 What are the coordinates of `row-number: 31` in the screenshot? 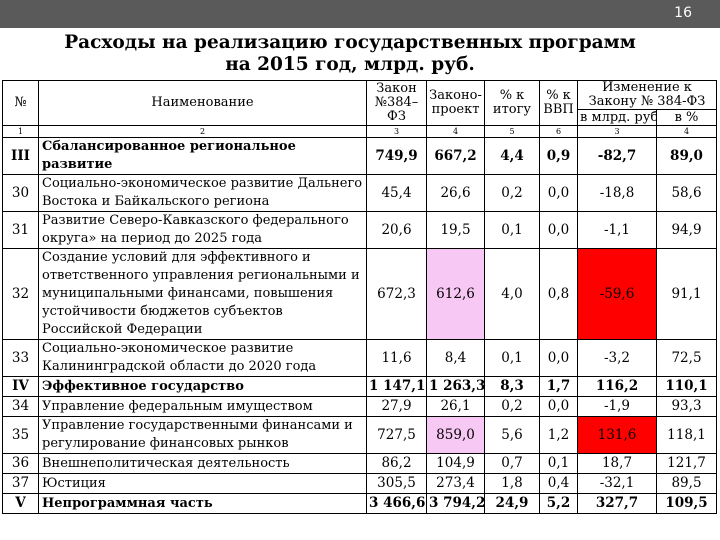 It's located at (20, 230).